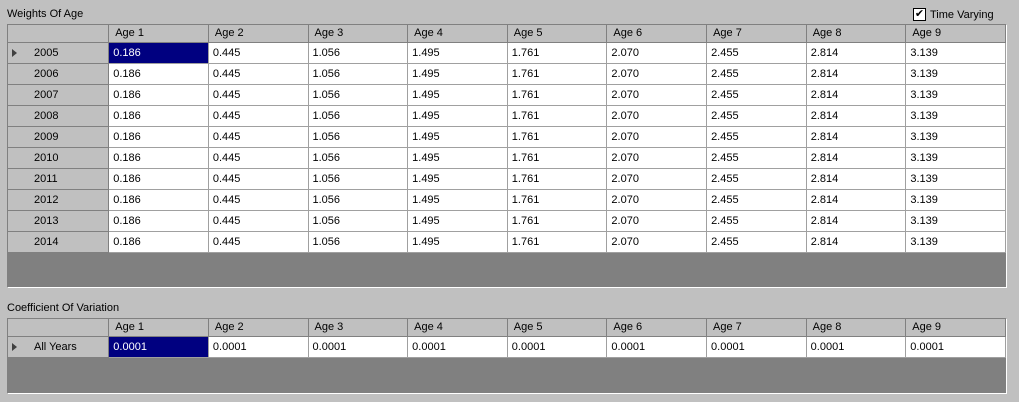  I want to click on row-header: 2005, so click(59, 53).